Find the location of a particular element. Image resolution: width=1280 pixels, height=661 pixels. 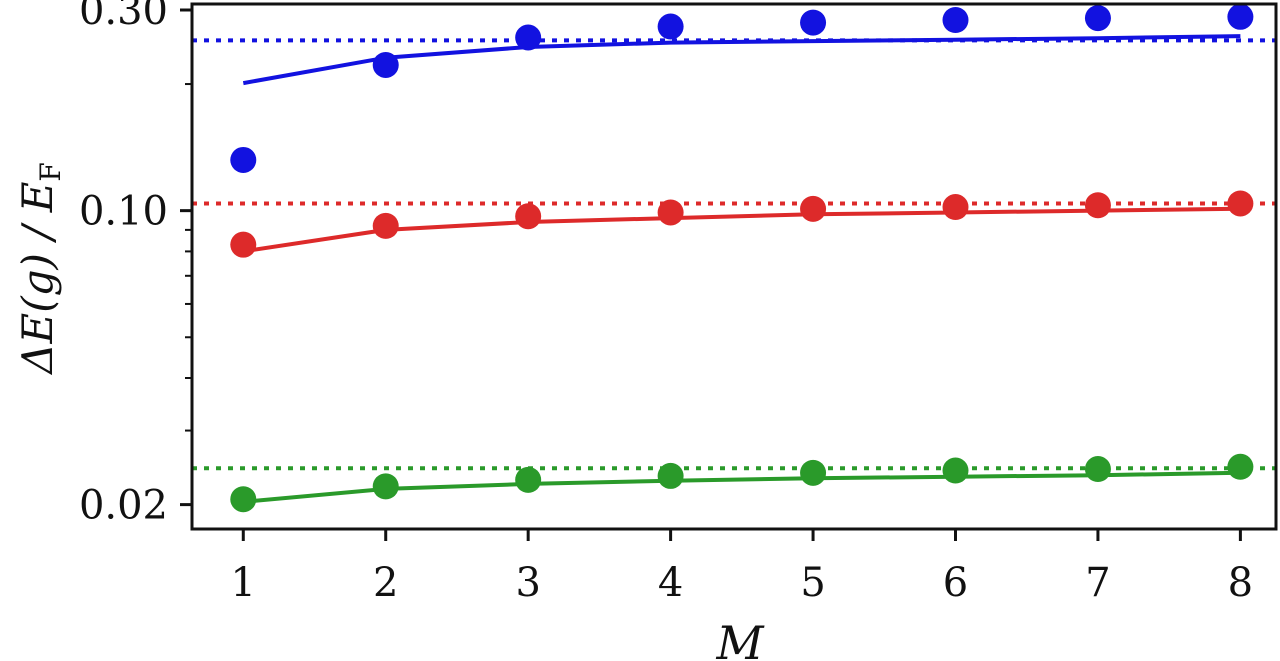

x-tick-label-7: 8 is located at coordinates (1240, 583).